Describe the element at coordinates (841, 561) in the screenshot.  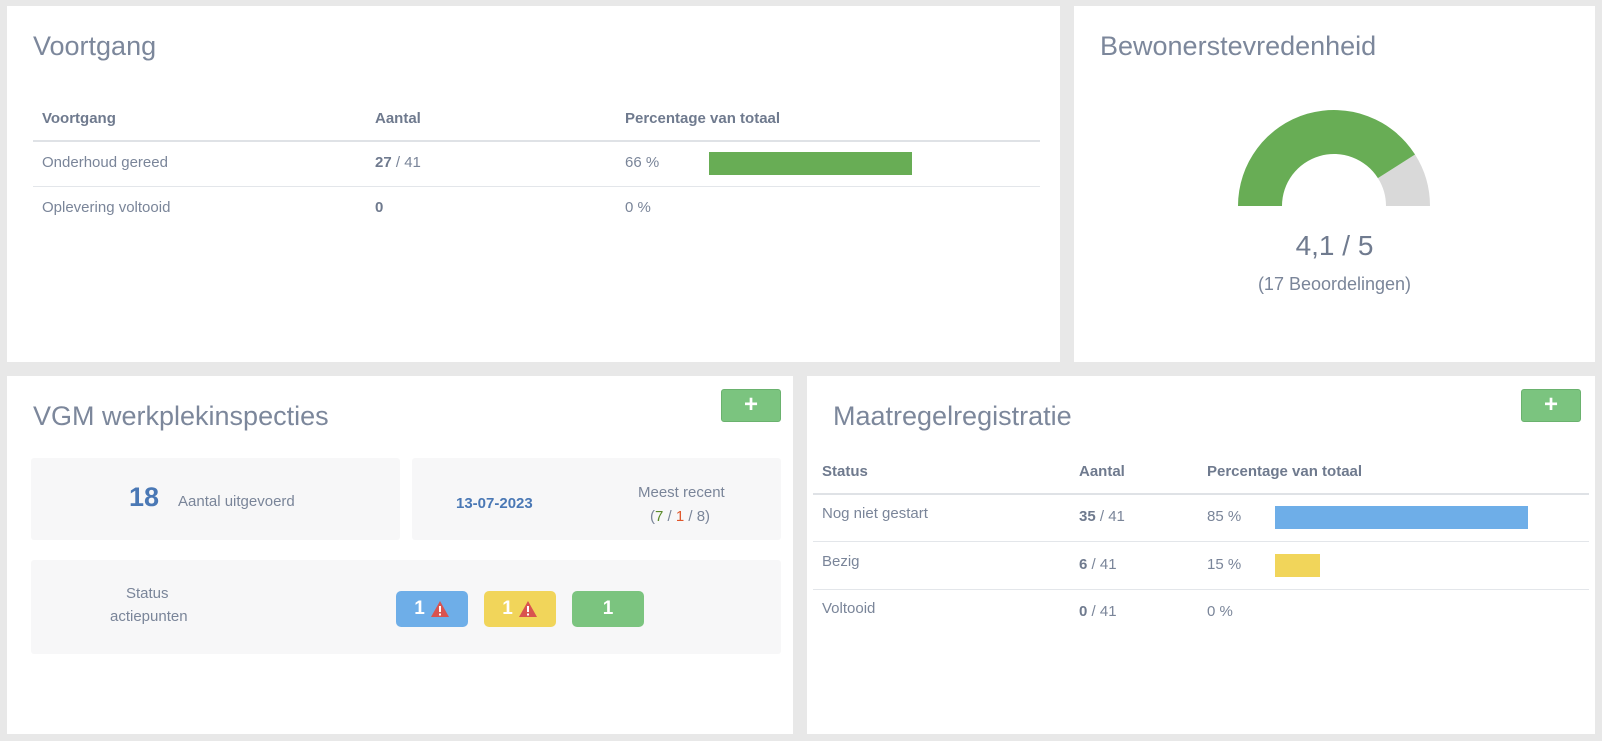
I see `row-label: Bezig` at that location.